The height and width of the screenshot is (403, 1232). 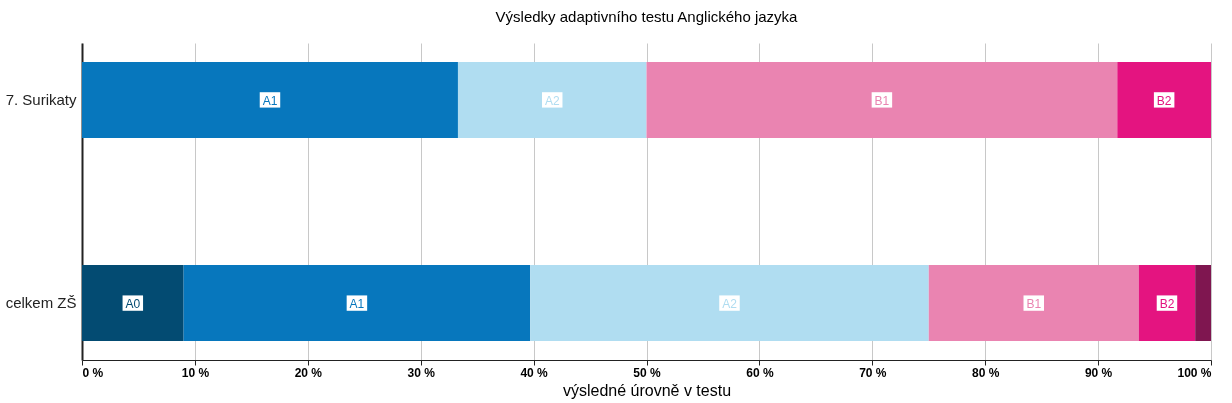 What do you see at coordinates (195, 372) in the screenshot?
I see `x-tick-label: 10 %` at bounding box center [195, 372].